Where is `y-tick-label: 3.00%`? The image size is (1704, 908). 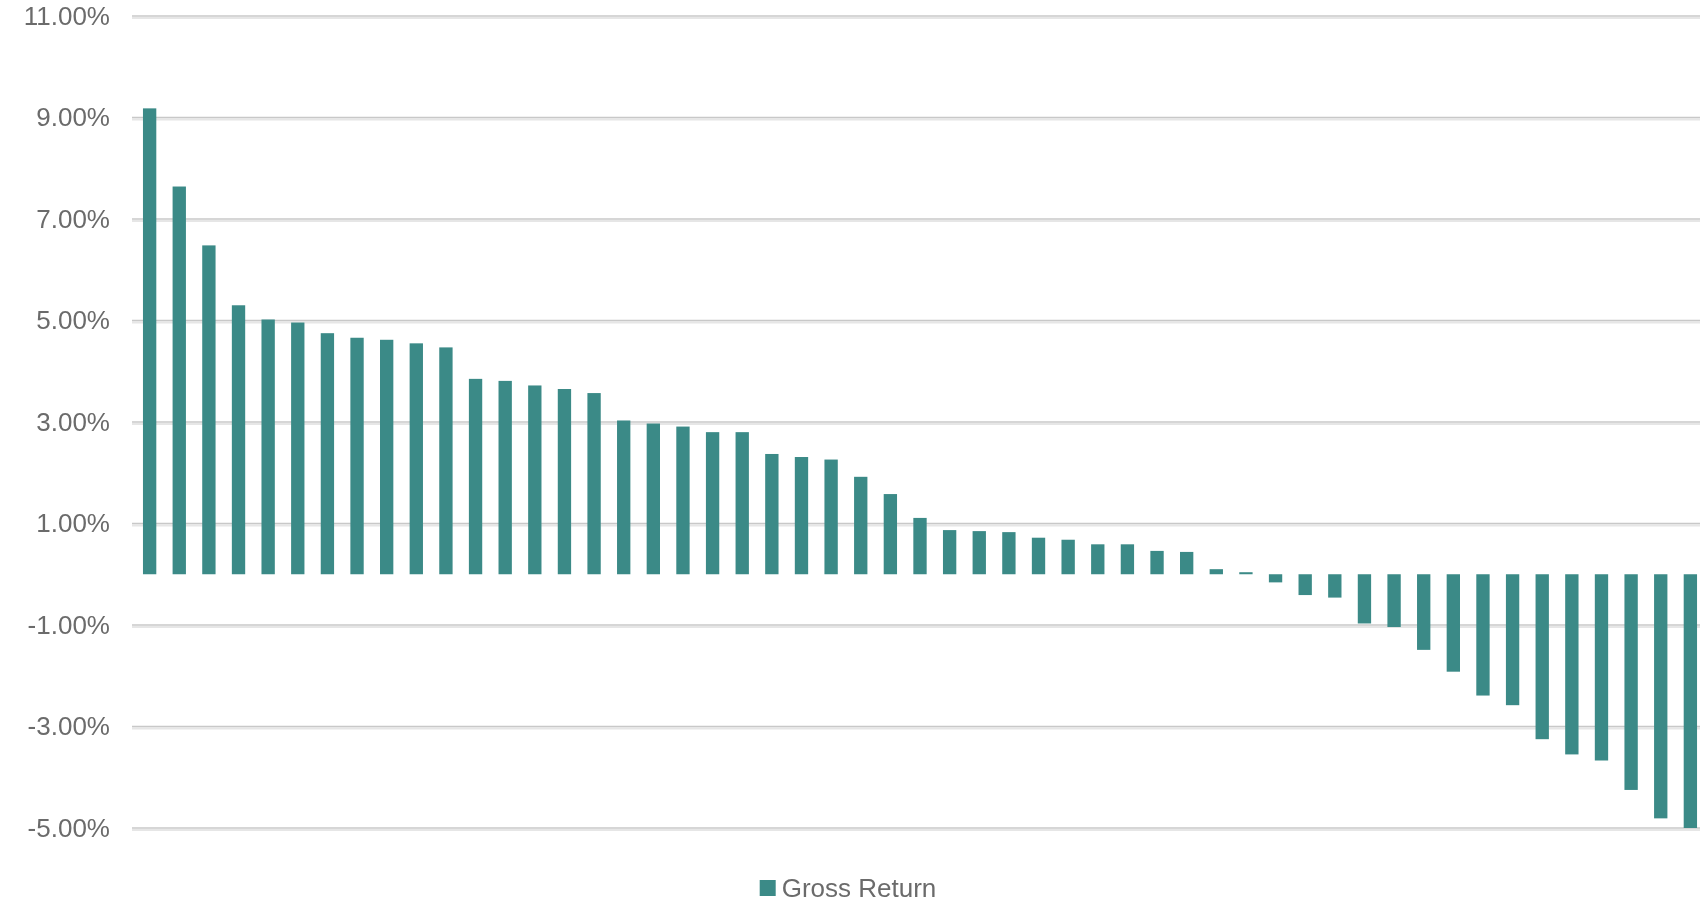
y-tick-label: 3.00% is located at coordinates (73, 421).